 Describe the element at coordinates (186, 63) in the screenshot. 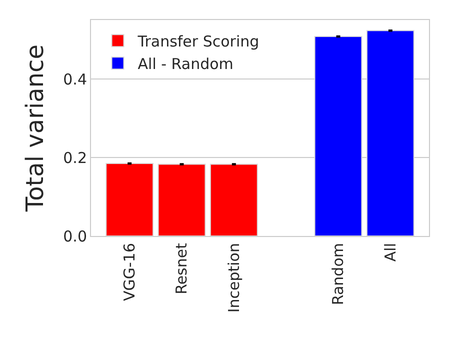

I see `legend-label: All - Random` at that location.